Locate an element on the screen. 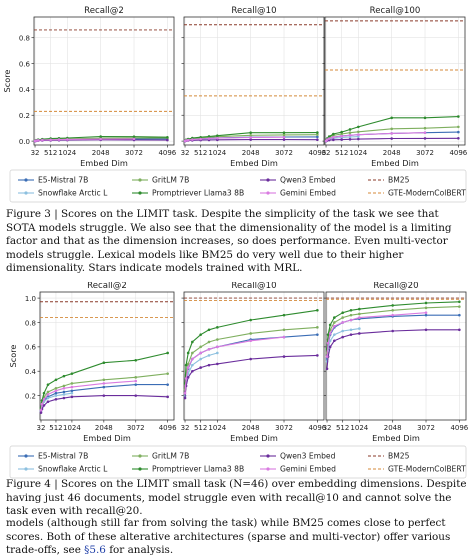  panel-1: Recall@10 32 512 1024 2048 3072 4096 Embed Dim is located at coordinates (254, 87).